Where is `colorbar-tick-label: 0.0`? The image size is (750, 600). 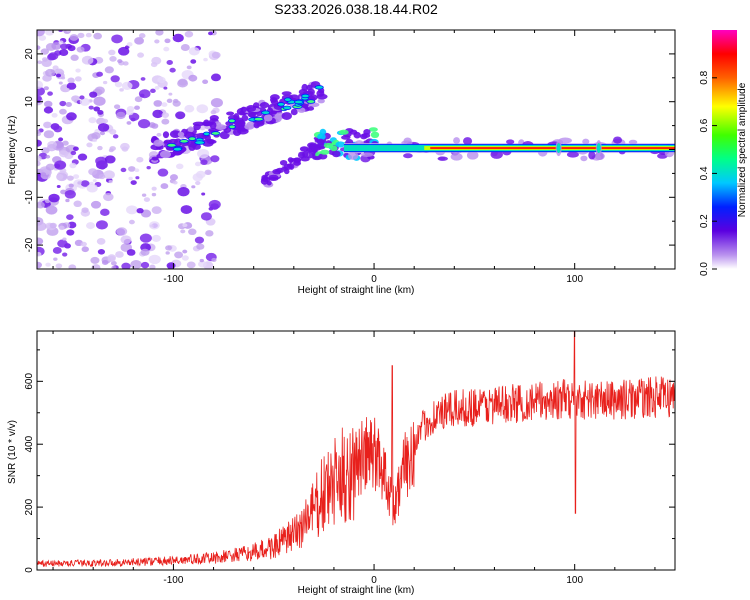 colorbar-tick-label: 0.0 is located at coordinates (704, 269).